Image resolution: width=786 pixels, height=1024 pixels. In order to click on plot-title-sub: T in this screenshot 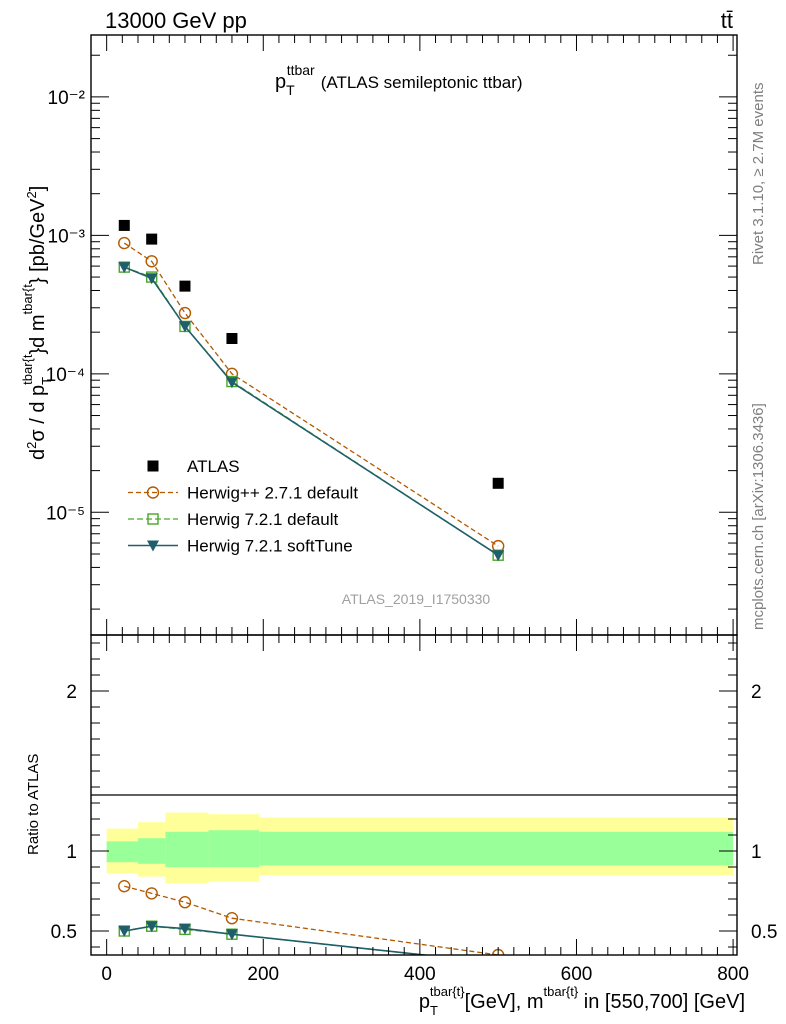, I will do `click(290, 90)`.